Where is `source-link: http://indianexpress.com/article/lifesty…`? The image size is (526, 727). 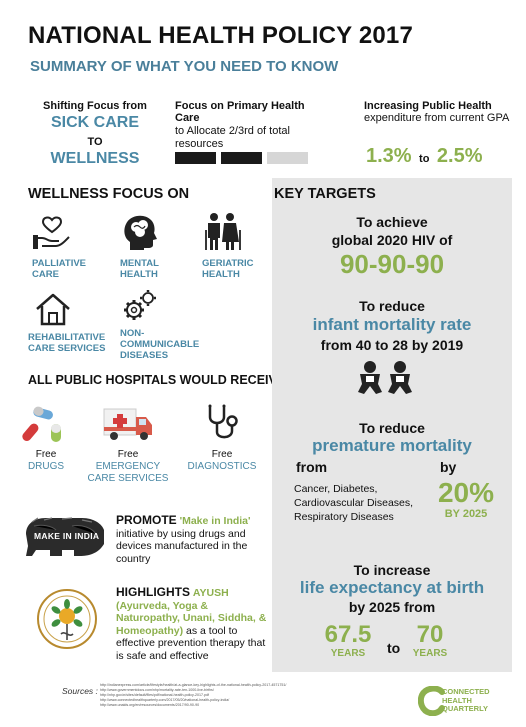
source-link: http://indianexpress.com/article/lifesty… is located at coordinates (193, 685).